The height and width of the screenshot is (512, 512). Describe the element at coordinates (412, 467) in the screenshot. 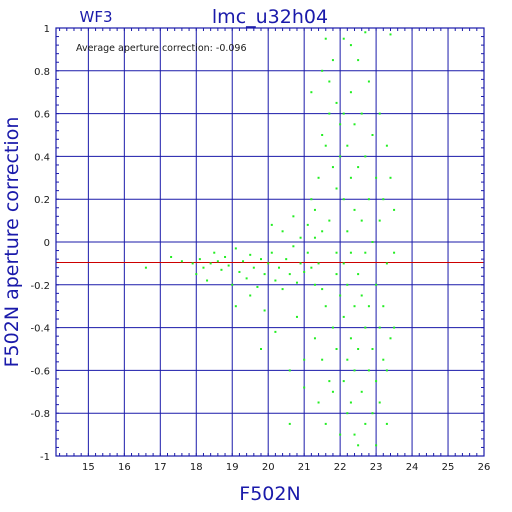

I see `x-tick-label: 24` at that location.